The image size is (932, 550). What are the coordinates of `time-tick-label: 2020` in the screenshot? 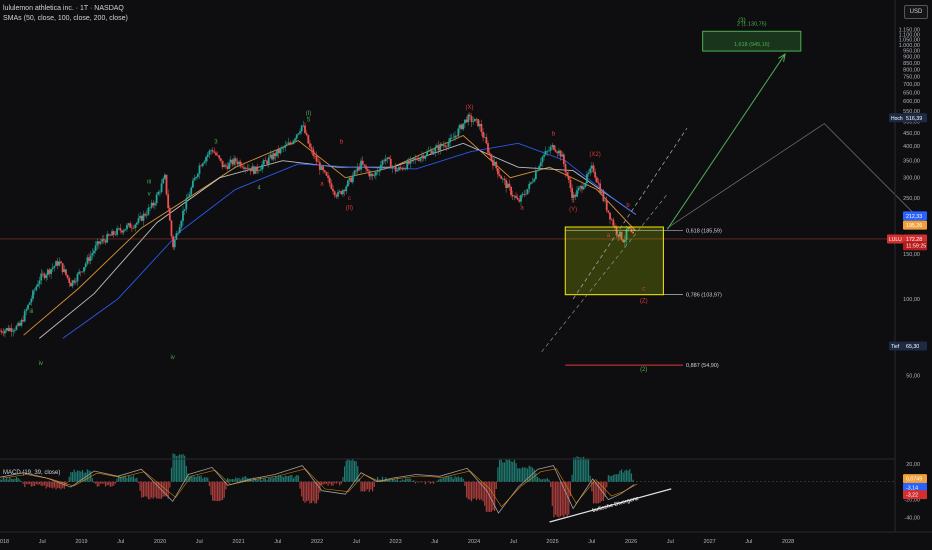 It's located at (160, 542).